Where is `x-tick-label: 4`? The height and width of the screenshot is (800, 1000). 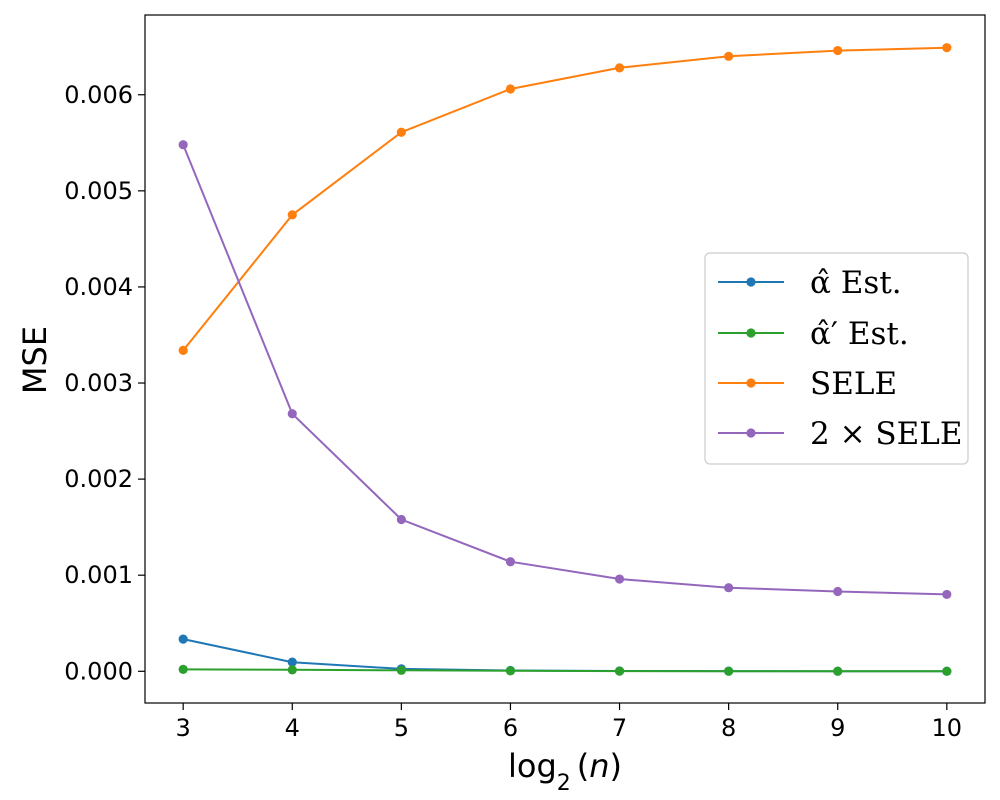 x-tick-label: 4 is located at coordinates (292, 728).